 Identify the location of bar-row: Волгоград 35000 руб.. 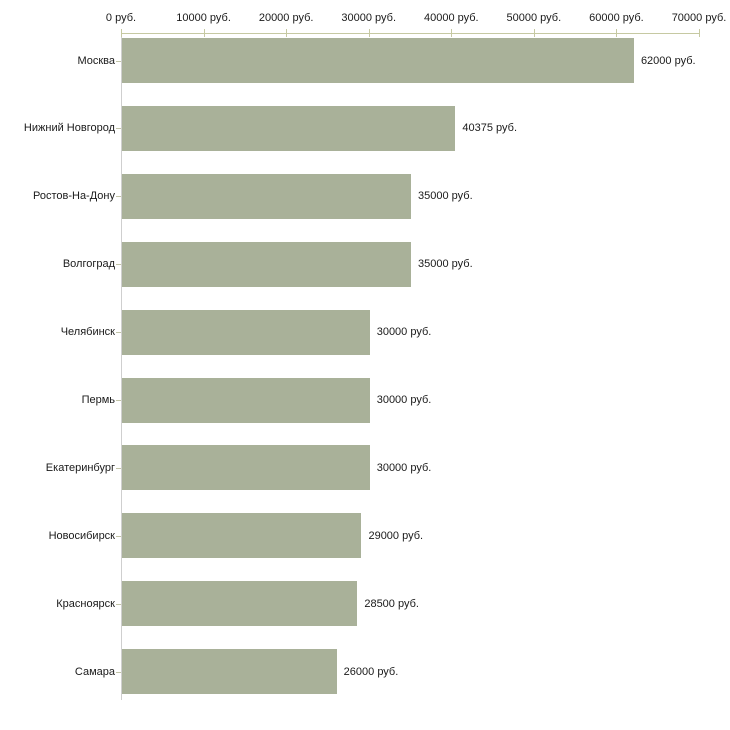
(365, 264).